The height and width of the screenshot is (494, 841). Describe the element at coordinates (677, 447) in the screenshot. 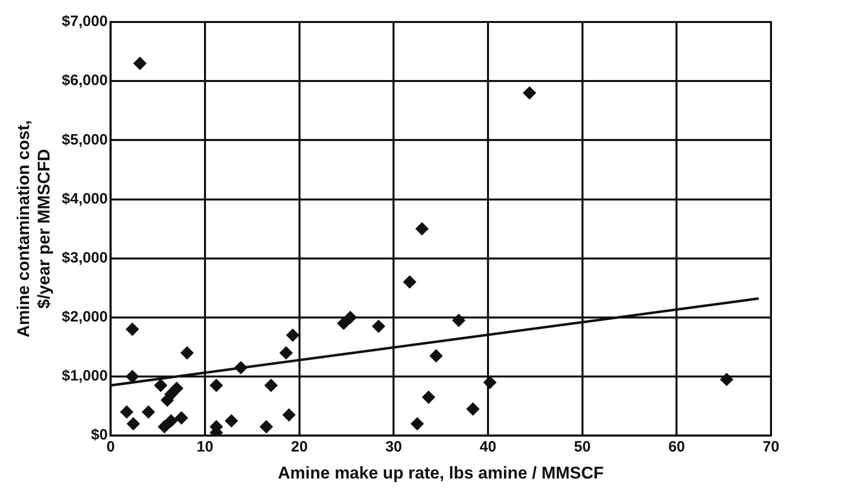

I see `x-tick-label: 60` at that location.